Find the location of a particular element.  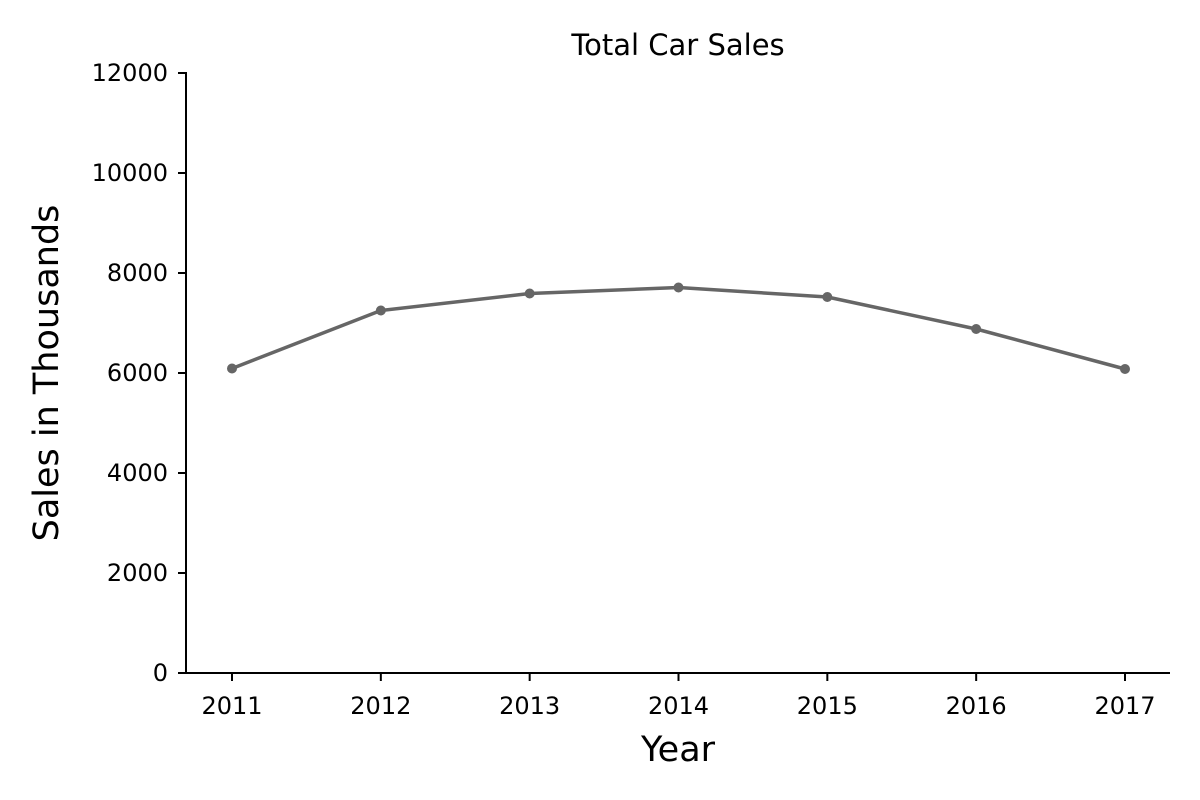

x-tick-label: 2017 is located at coordinates (1124, 706).